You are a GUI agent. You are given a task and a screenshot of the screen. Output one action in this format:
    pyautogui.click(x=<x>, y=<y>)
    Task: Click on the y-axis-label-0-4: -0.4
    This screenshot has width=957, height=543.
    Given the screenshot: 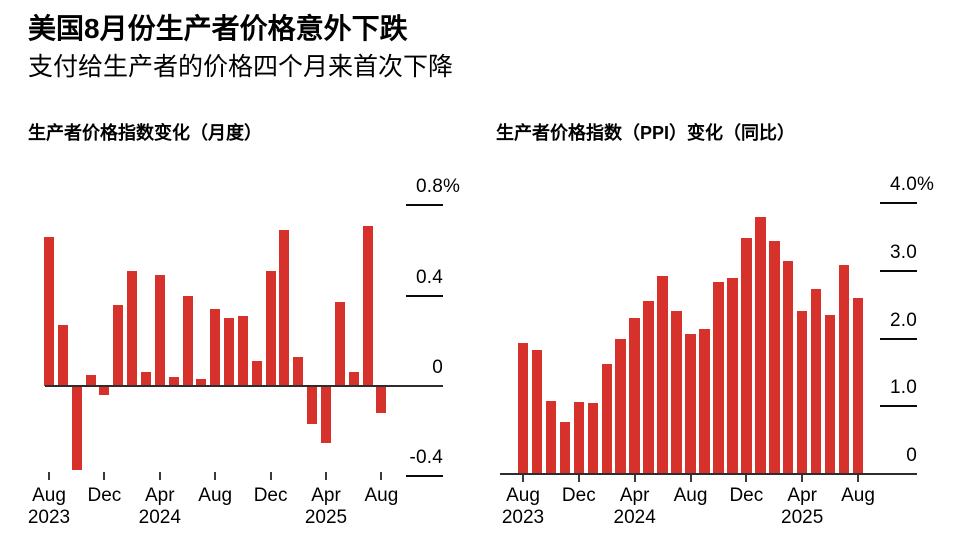 What is the action you would take?
    pyautogui.click(x=426, y=458)
    